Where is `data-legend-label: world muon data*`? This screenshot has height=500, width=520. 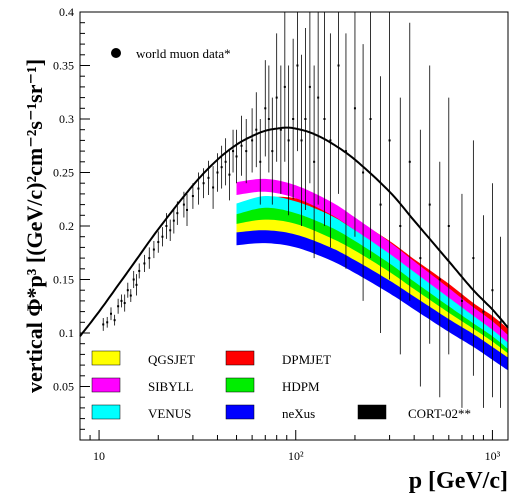 data-legend-label: world muon data* is located at coordinates (183, 53).